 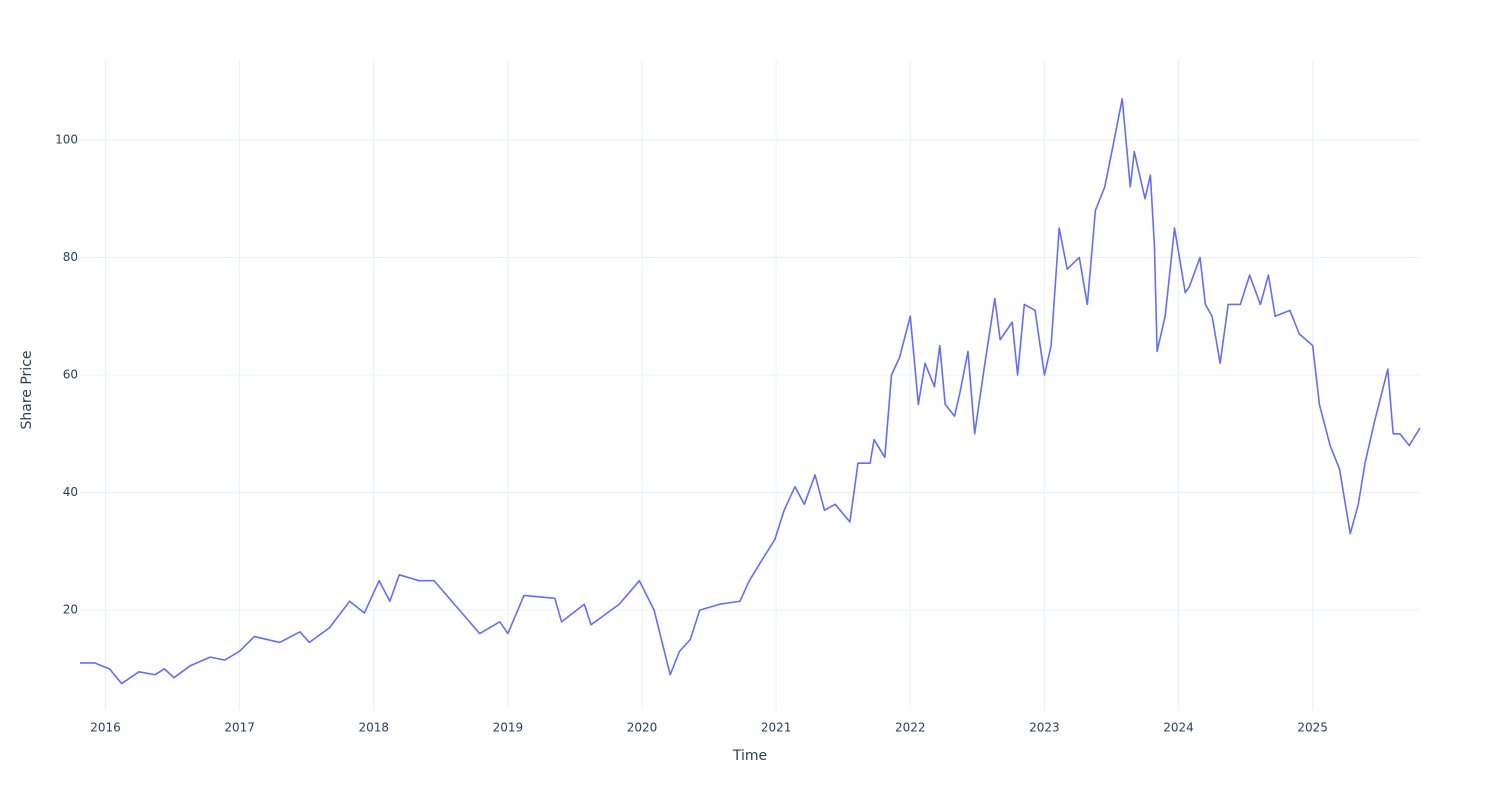 What do you see at coordinates (70, 492) in the screenshot?
I see `y-tick-label: 40` at bounding box center [70, 492].